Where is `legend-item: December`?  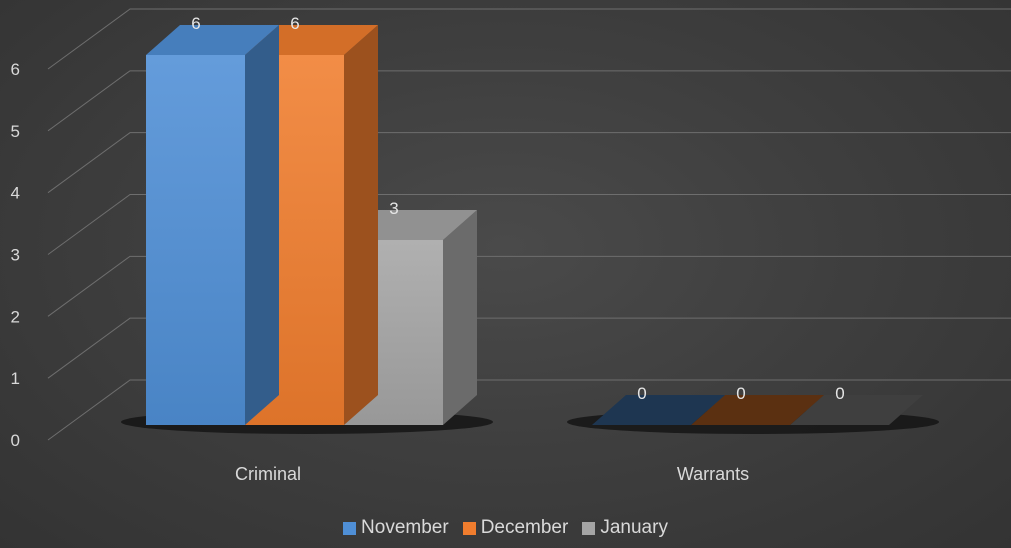 legend-item: December is located at coordinates (515, 528).